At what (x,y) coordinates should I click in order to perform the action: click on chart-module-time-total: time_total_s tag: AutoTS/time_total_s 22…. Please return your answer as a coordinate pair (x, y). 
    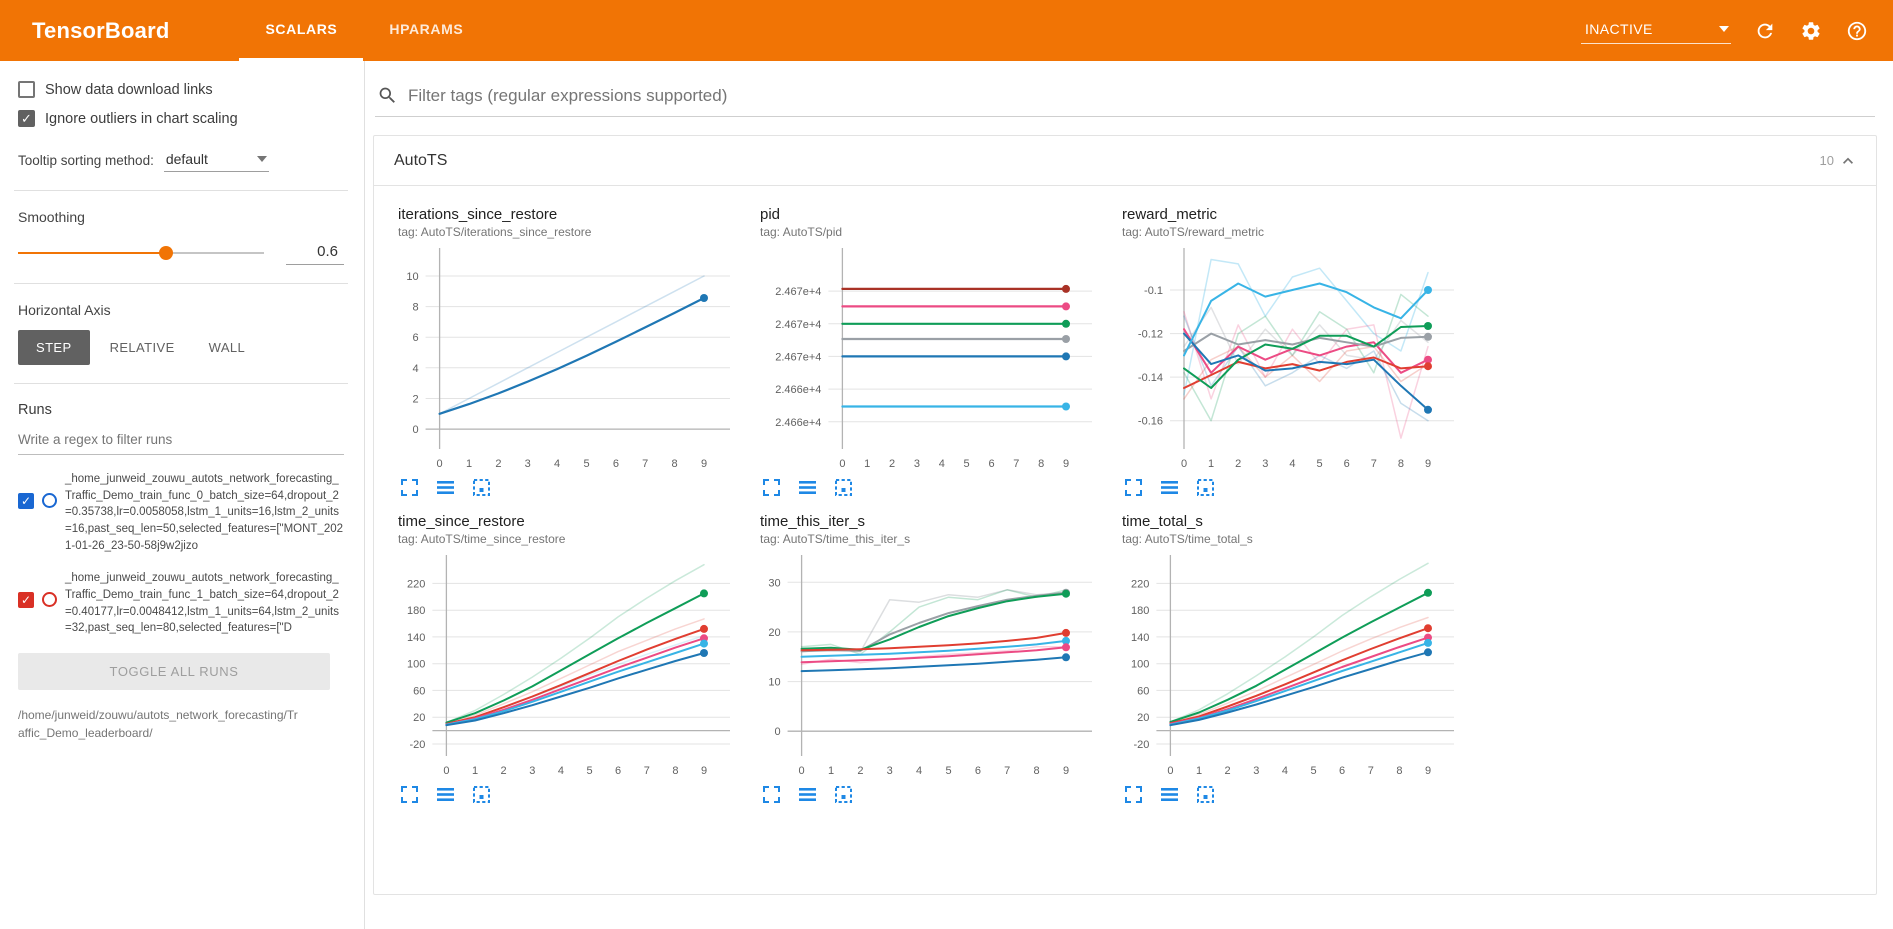
    Looking at the image, I should click on (1298, 658).